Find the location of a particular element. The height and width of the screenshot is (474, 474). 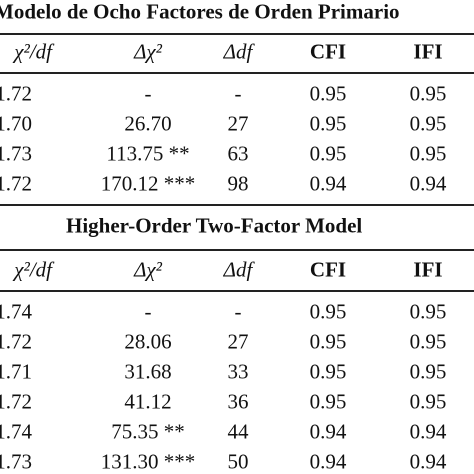

cell: 75.35 ** is located at coordinates (148, 431).